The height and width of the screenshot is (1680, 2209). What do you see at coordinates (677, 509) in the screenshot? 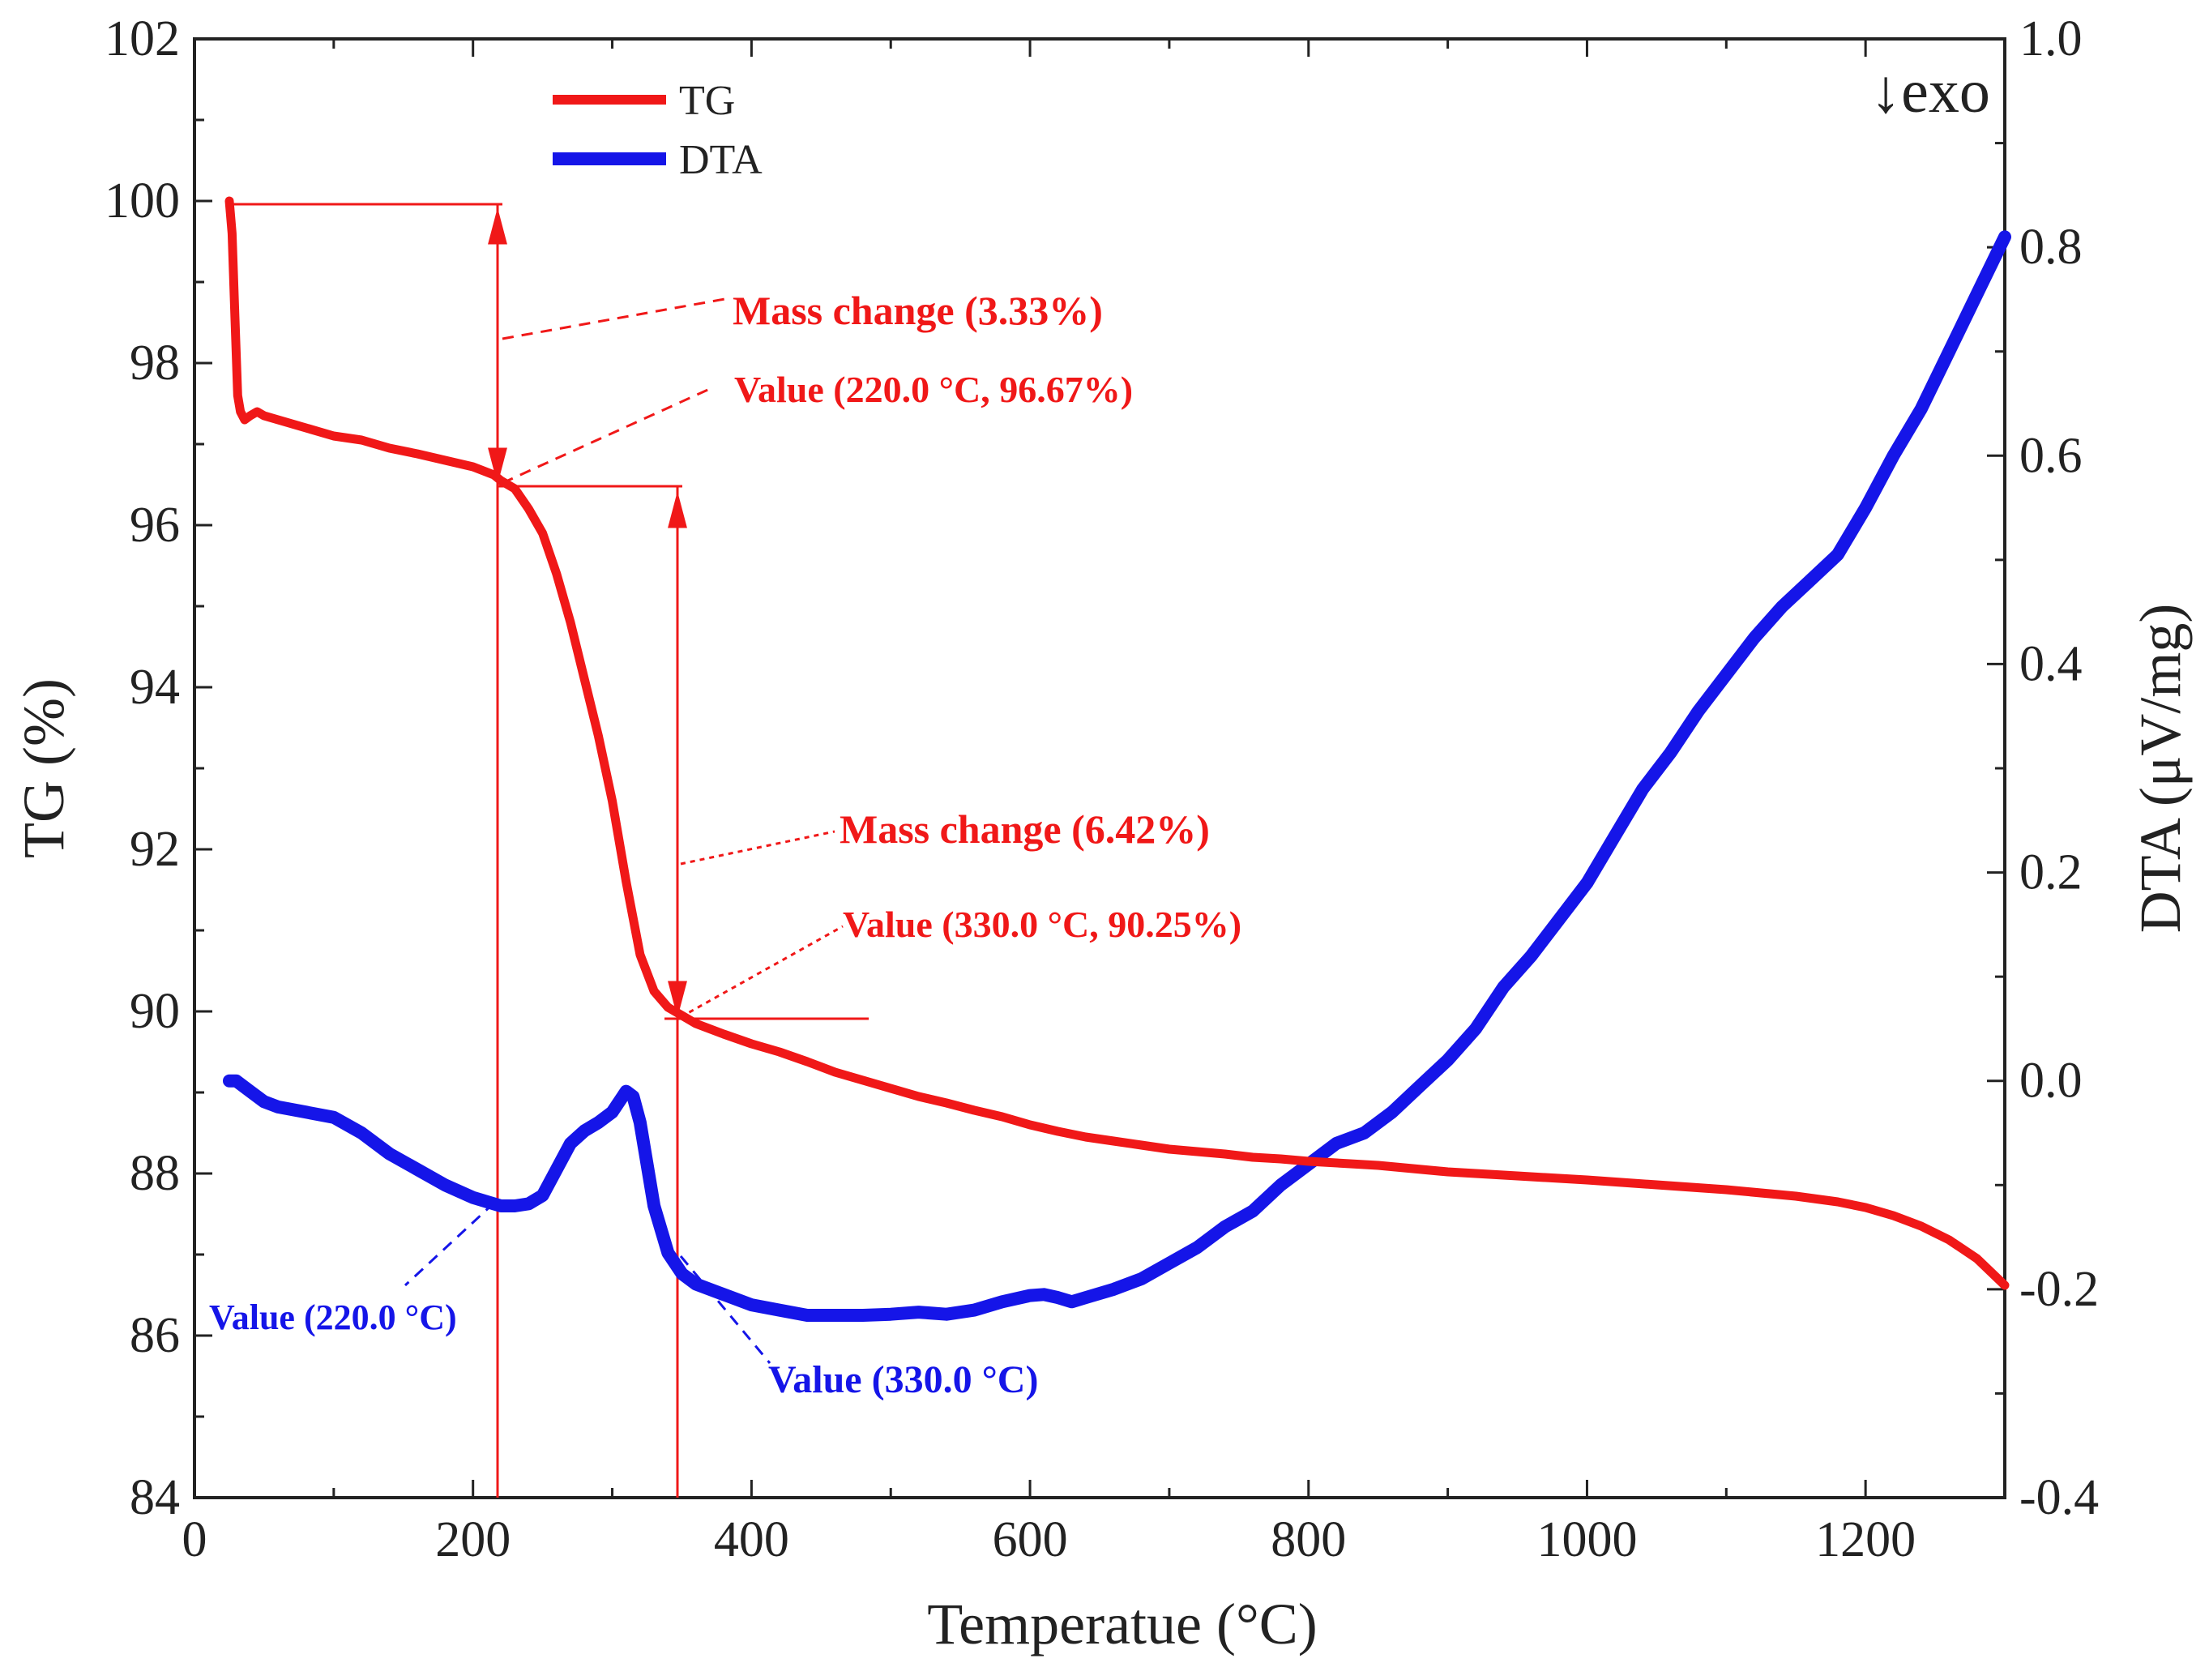
I see `step2-arrow-up` at bounding box center [677, 509].